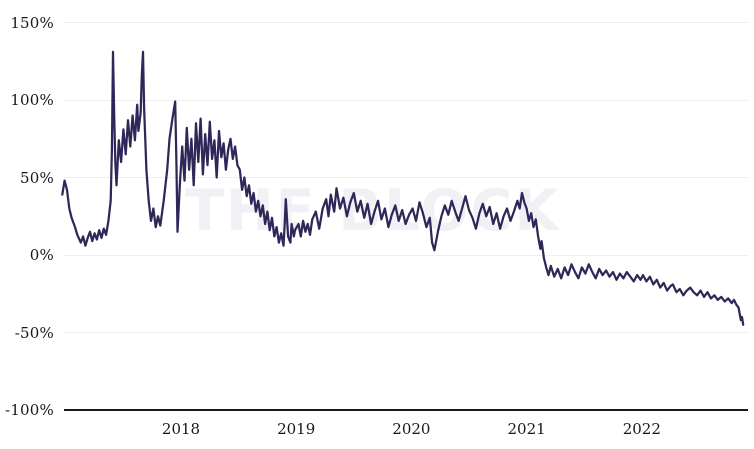 The image size is (754, 449). What do you see at coordinates (41, 255) in the screenshot?
I see `y-tick-label: 0%` at bounding box center [41, 255].